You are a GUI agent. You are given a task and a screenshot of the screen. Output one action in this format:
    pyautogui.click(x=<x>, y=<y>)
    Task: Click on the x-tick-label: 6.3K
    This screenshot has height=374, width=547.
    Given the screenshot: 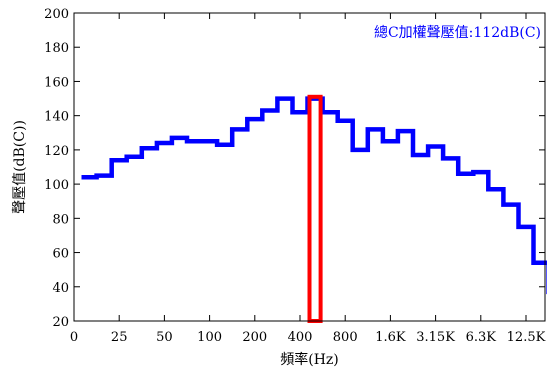 What is the action you would take?
    pyautogui.click(x=481, y=337)
    